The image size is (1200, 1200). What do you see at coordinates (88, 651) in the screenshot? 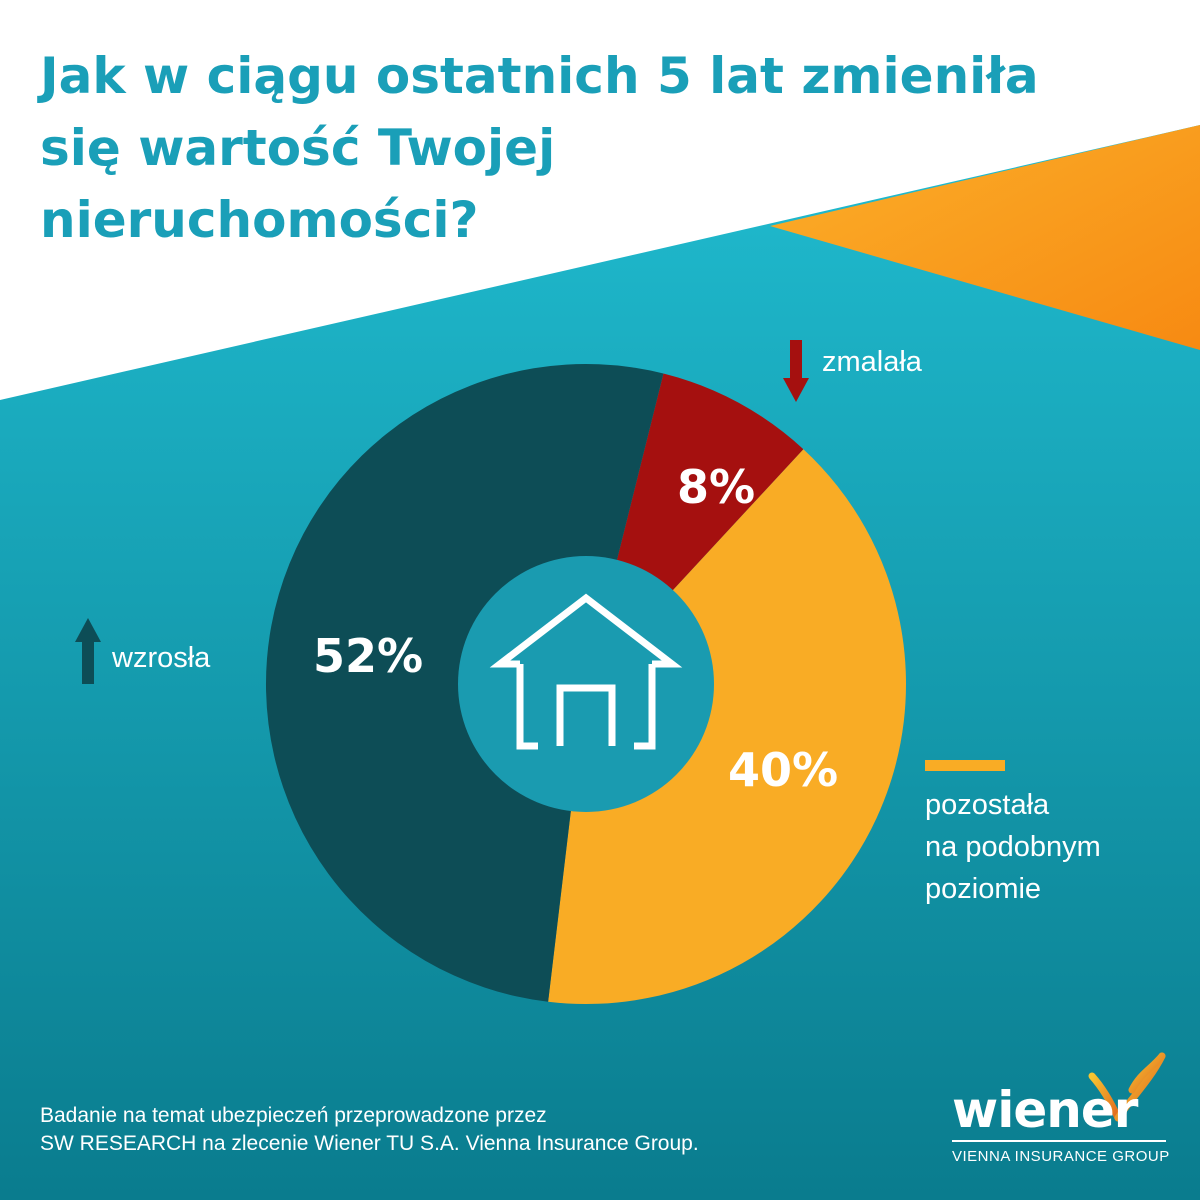
I see `arrow-up-icon` at bounding box center [88, 651].